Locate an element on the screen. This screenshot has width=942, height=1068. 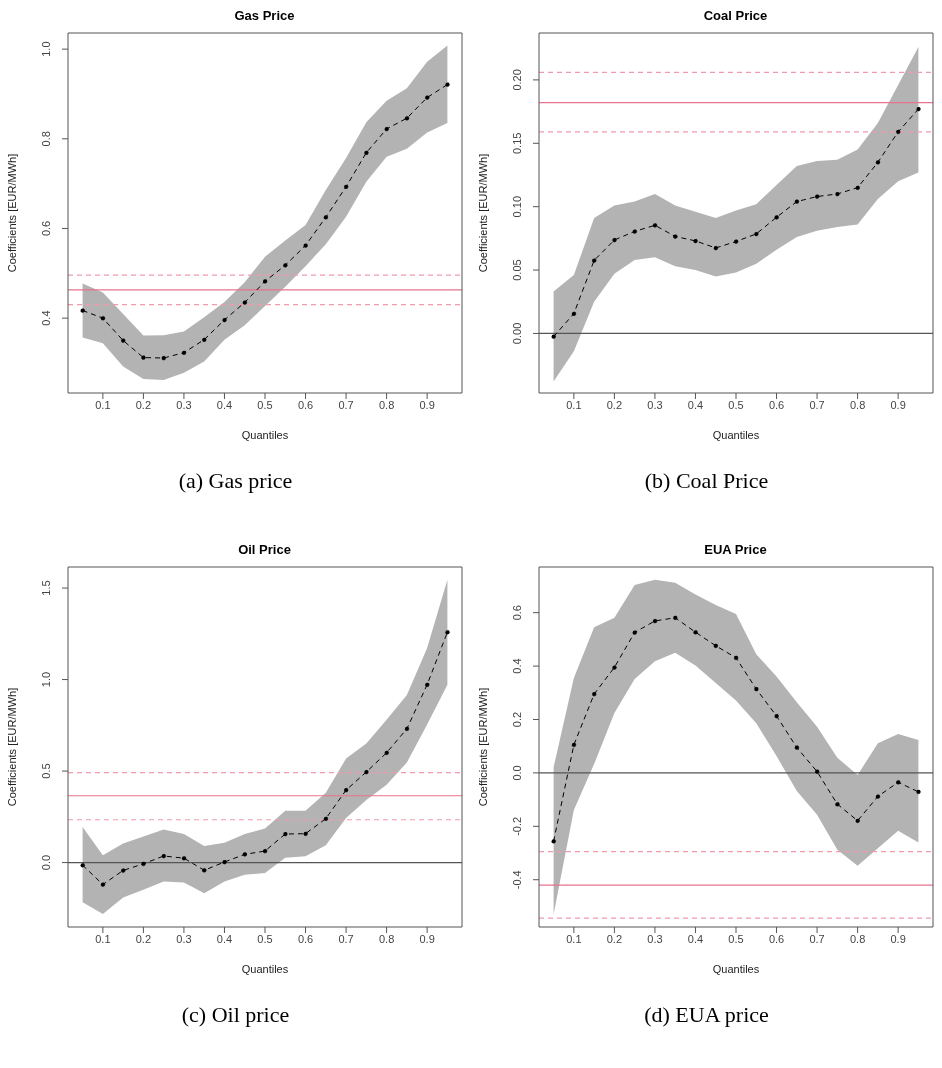
y-tick-label: -0.4 is located at coordinates (517, 880).